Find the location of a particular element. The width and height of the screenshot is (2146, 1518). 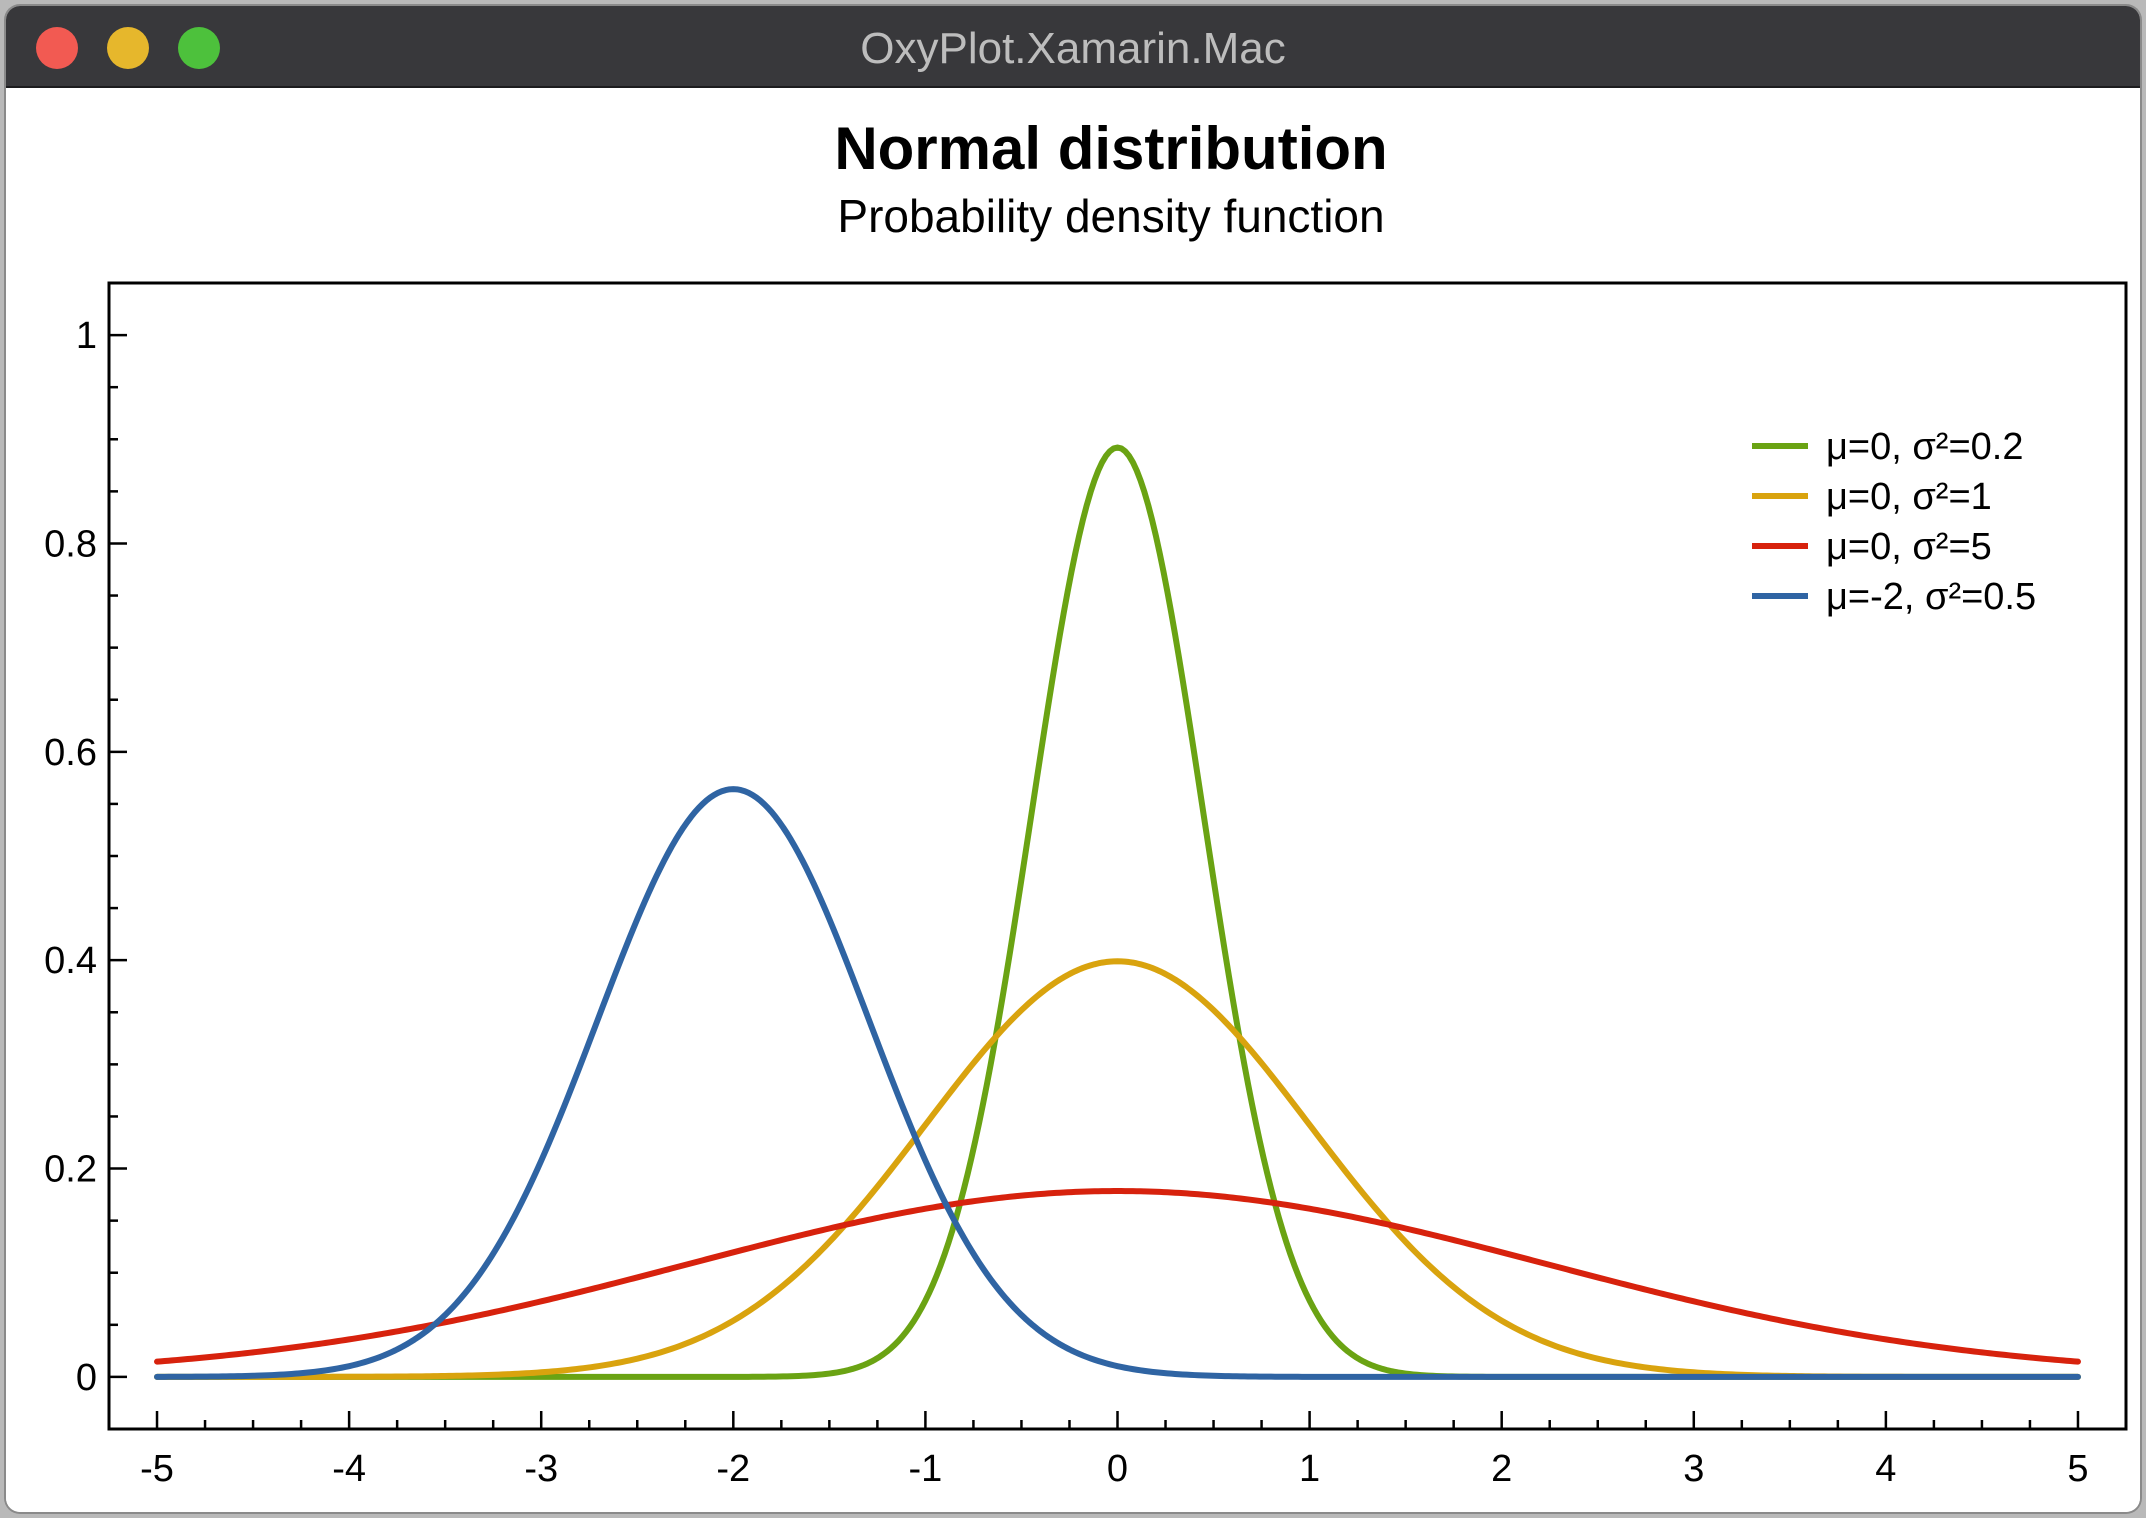

zoom-button is located at coordinates (199, 48).